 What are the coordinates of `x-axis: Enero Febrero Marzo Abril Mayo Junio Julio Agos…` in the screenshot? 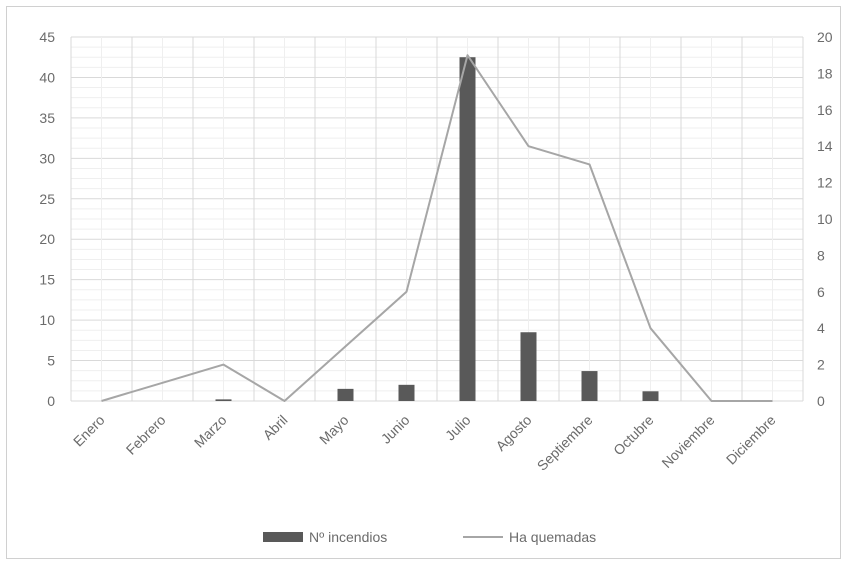 It's located at (424, 443).